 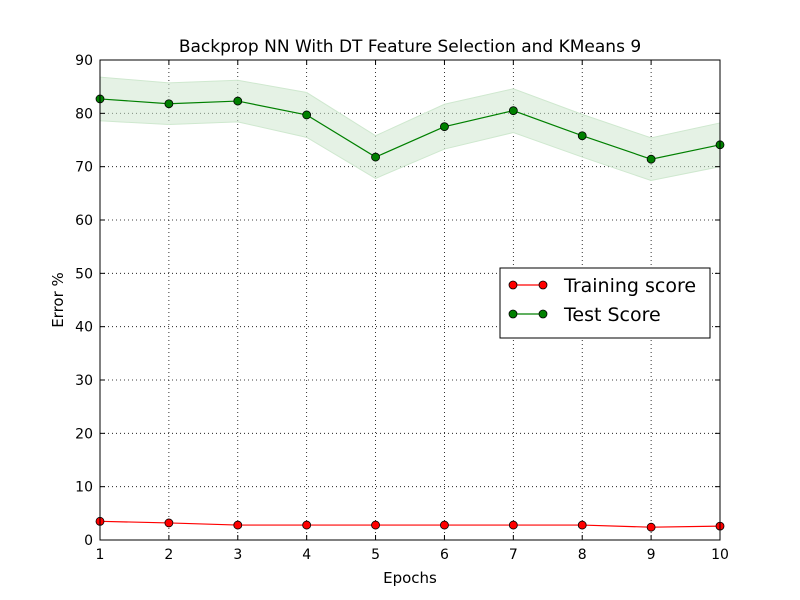 What do you see at coordinates (513, 555) in the screenshot?
I see `x-tick-label: 7` at bounding box center [513, 555].